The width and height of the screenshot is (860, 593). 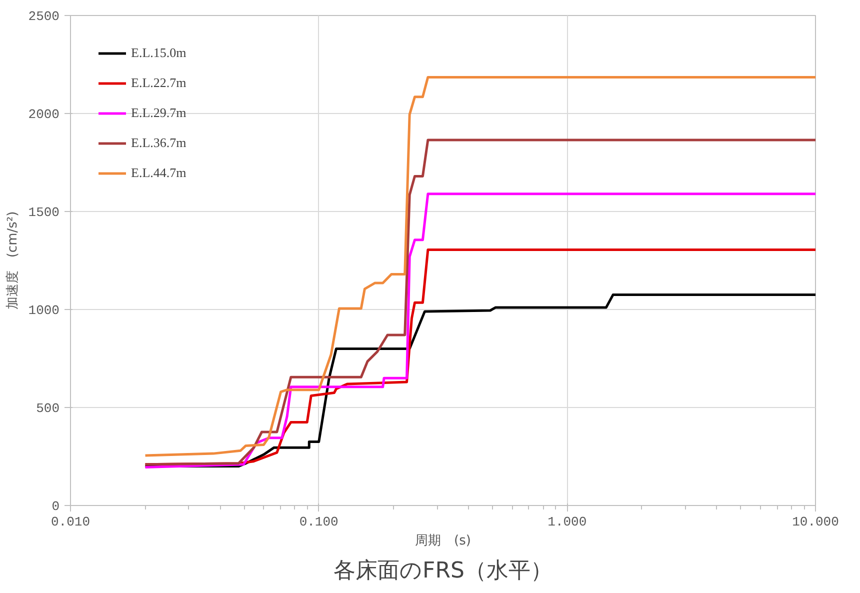 What do you see at coordinates (158, 83) in the screenshot?
I see `legend-label: E.L.22.7m` at bounding box center [158, 83].